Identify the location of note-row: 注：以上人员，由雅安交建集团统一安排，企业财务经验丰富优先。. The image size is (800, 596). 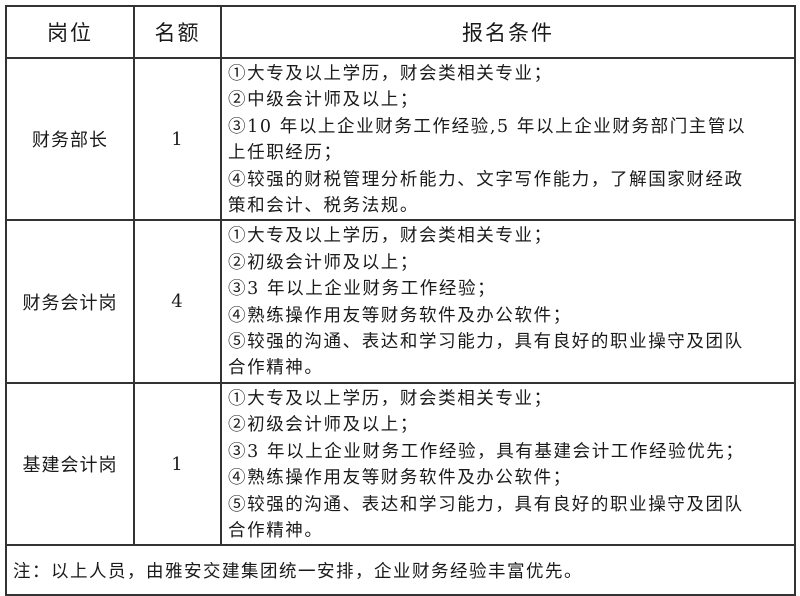
(400, 570).